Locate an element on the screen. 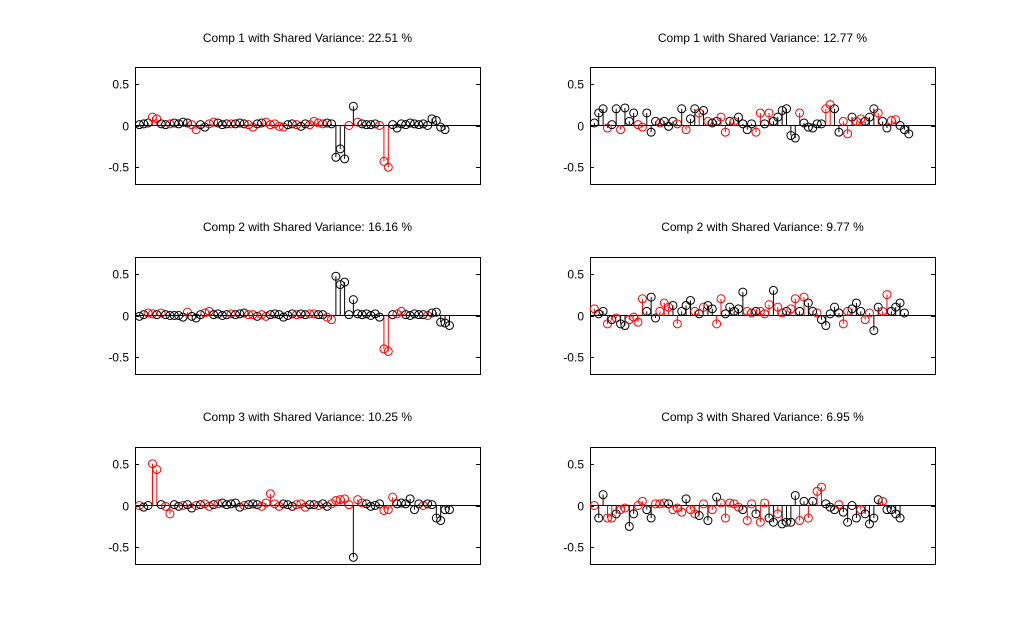 This screenshot has height=633, width=1033. subplot-title: Comp 2 with Shared Variance: 16.16 % is located at coordinates (308, 227).